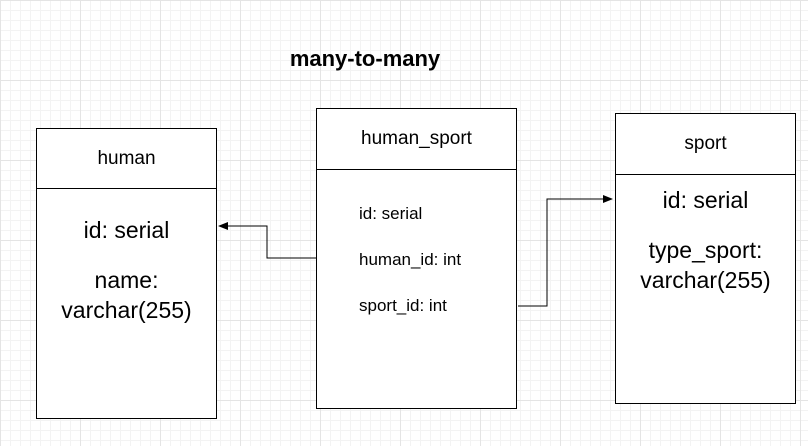 The height and width of the screenshot is (446, 808). What do you see at coordinates (705, 280) in the screenshot?
I see `field-type-sport-type: varchar(255)` at bounding box center [705, 280].